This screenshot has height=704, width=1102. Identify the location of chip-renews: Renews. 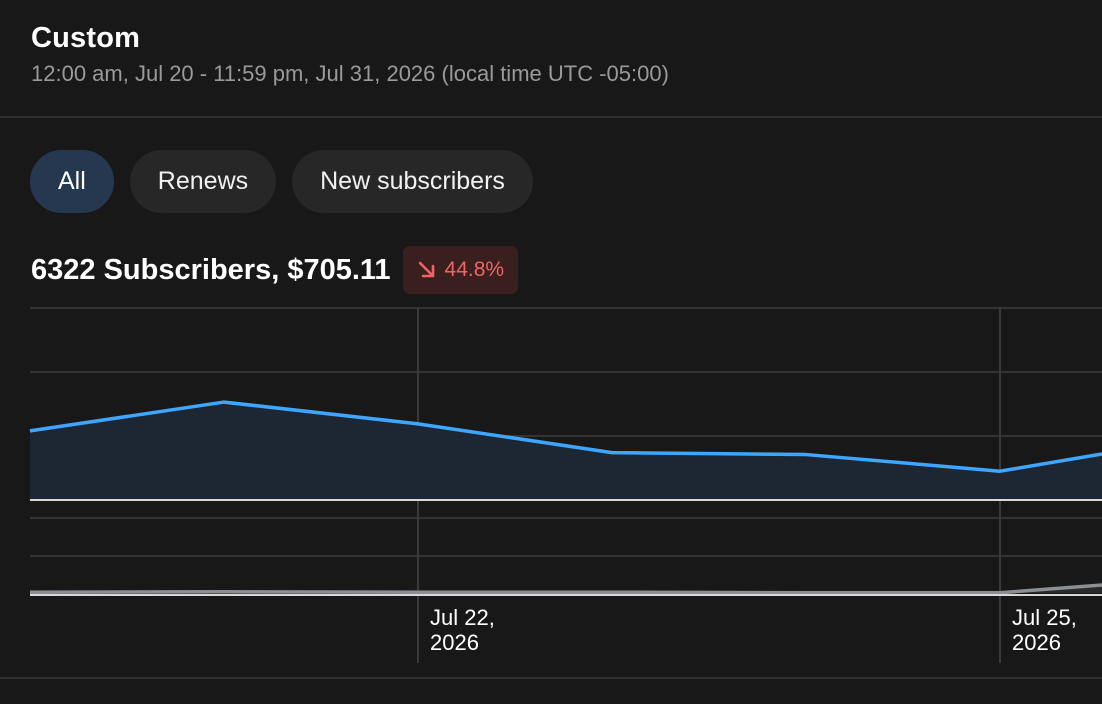
(203, 181).